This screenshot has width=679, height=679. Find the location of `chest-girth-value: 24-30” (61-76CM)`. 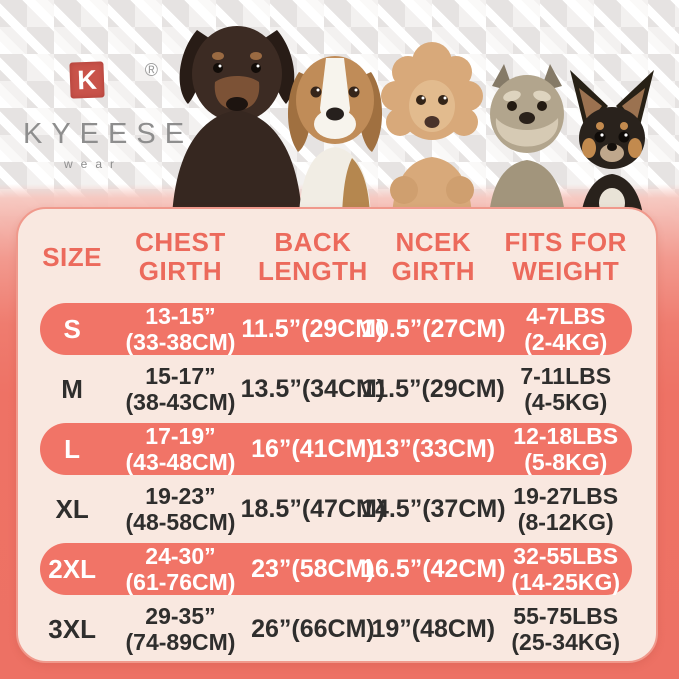

chest-girth-value: 24-30” (61-76CM) is located at coordinates (180, 569).